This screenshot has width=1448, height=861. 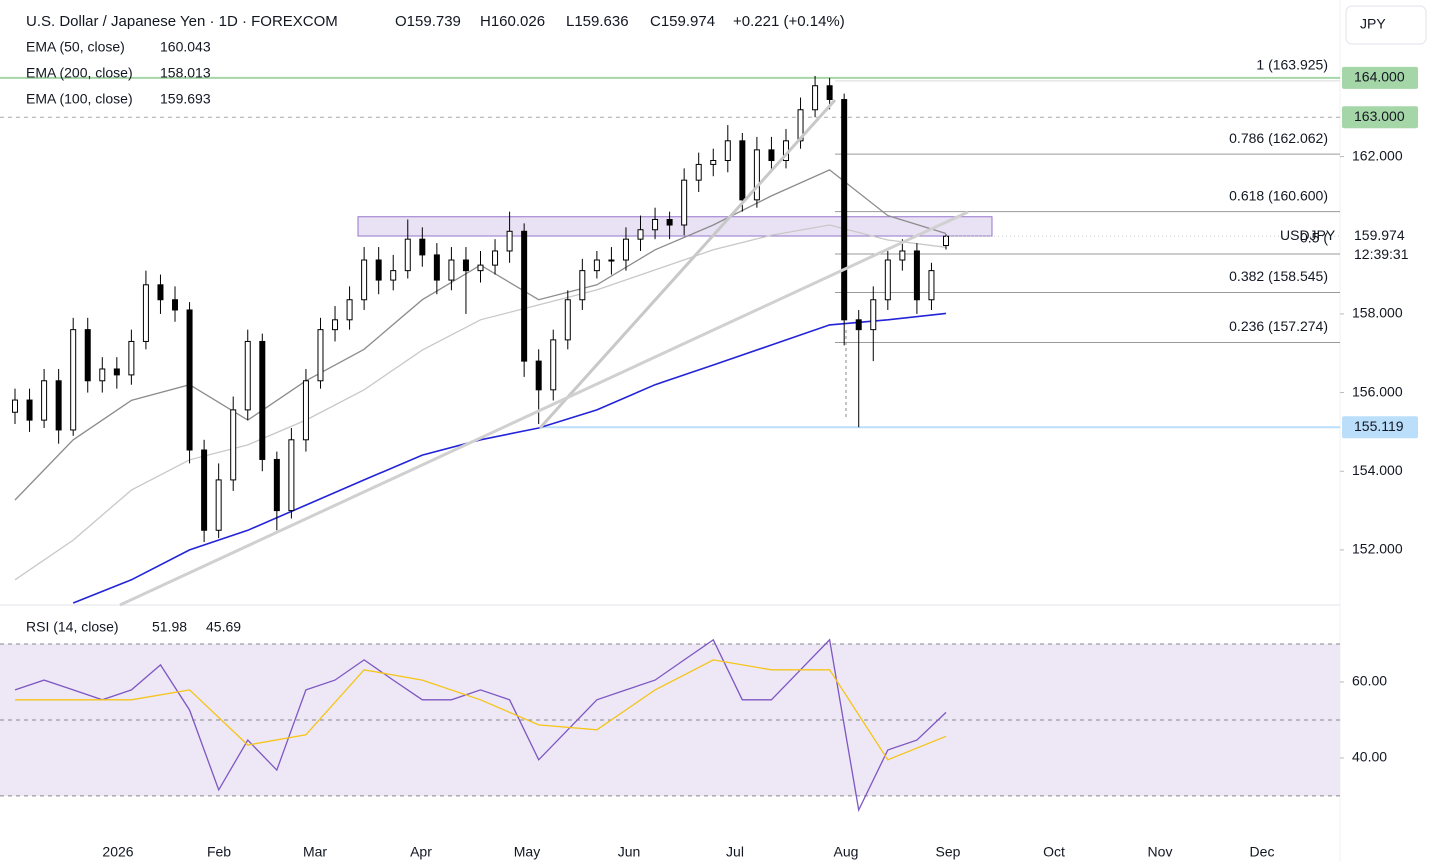 I want to click on price-tag-label: 155.119, so click(x=1379, y=426).